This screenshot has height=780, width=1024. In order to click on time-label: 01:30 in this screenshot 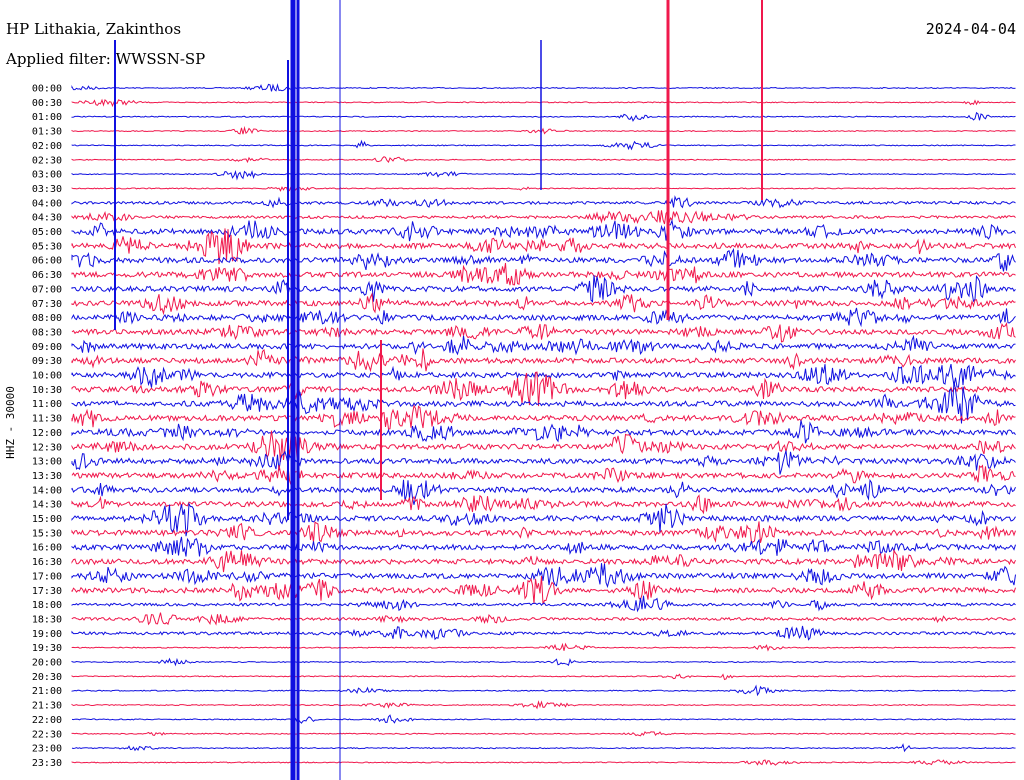, I will do `click(47, 132)`.